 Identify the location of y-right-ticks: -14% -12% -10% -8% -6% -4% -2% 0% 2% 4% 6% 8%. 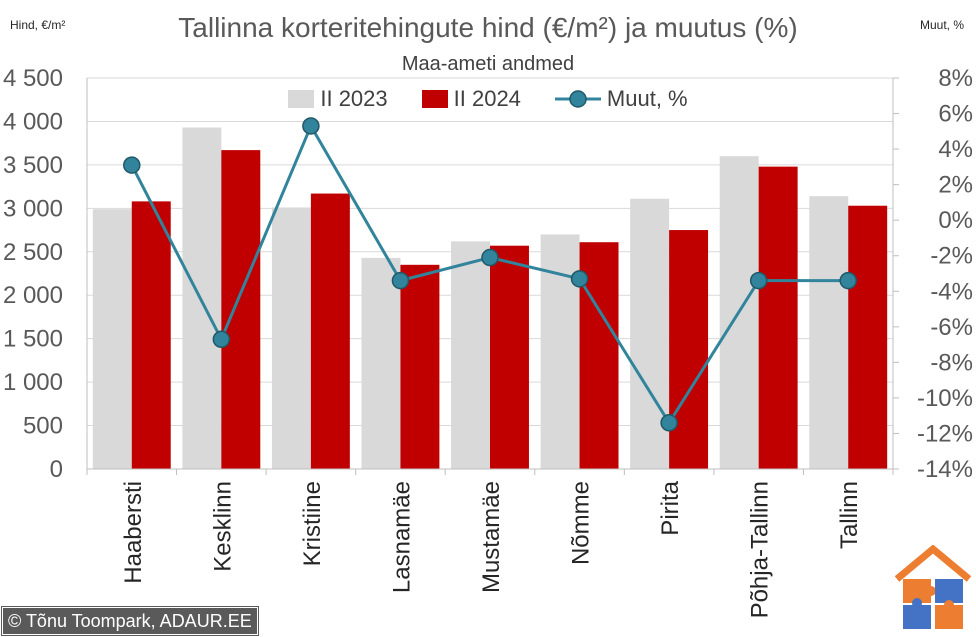
(933, 274).